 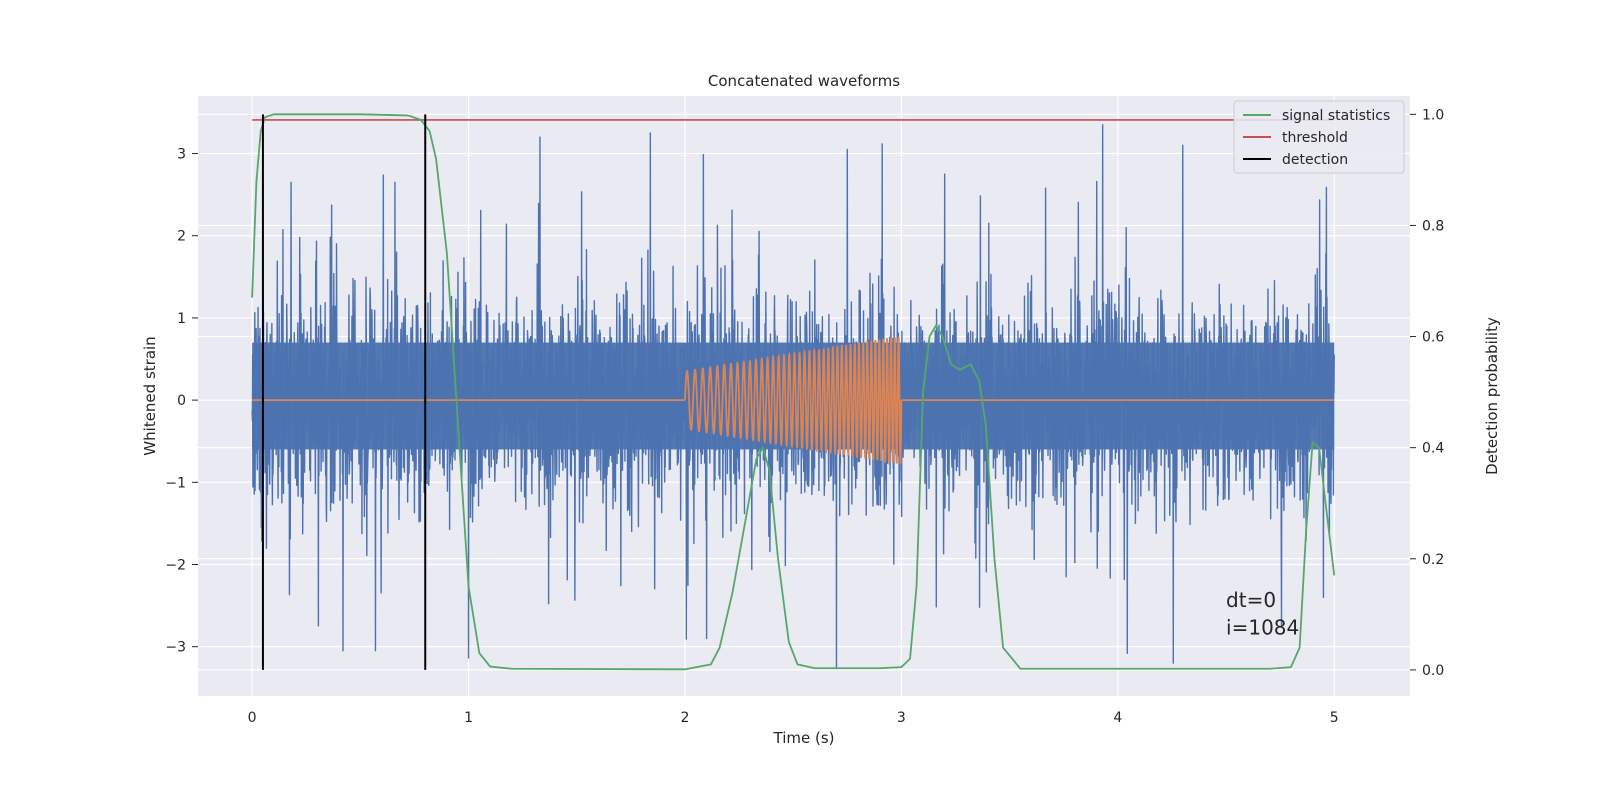 What do you see at coordinates (1262, 627) in the screenshot?
I see `annotation-text: i=1084` at bounding box center [1262, 627].